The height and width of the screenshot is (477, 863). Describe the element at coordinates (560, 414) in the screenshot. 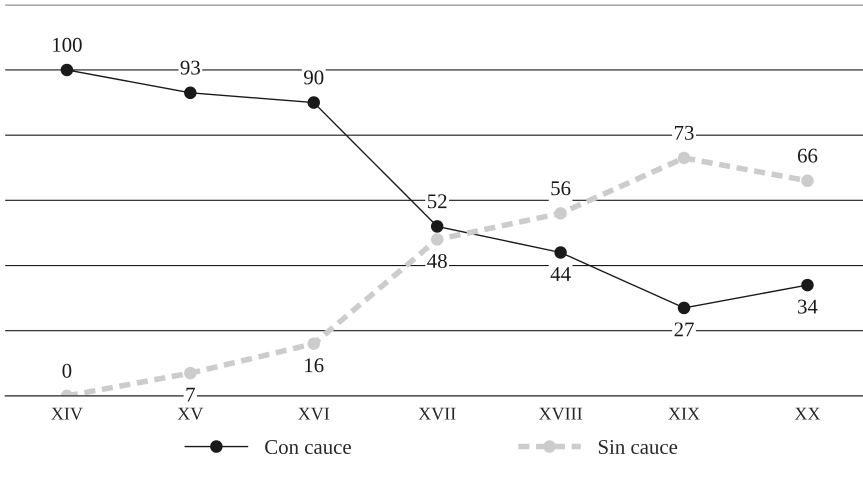

I see `x-tick-label: XVIII` at that location.